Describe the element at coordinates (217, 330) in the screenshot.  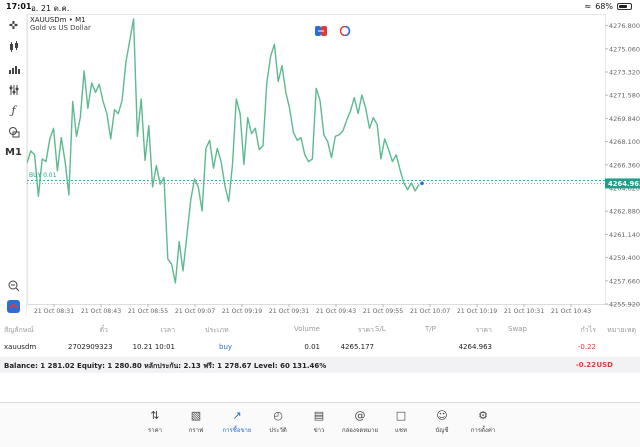
I see `column-header: ประเภท` at that location.